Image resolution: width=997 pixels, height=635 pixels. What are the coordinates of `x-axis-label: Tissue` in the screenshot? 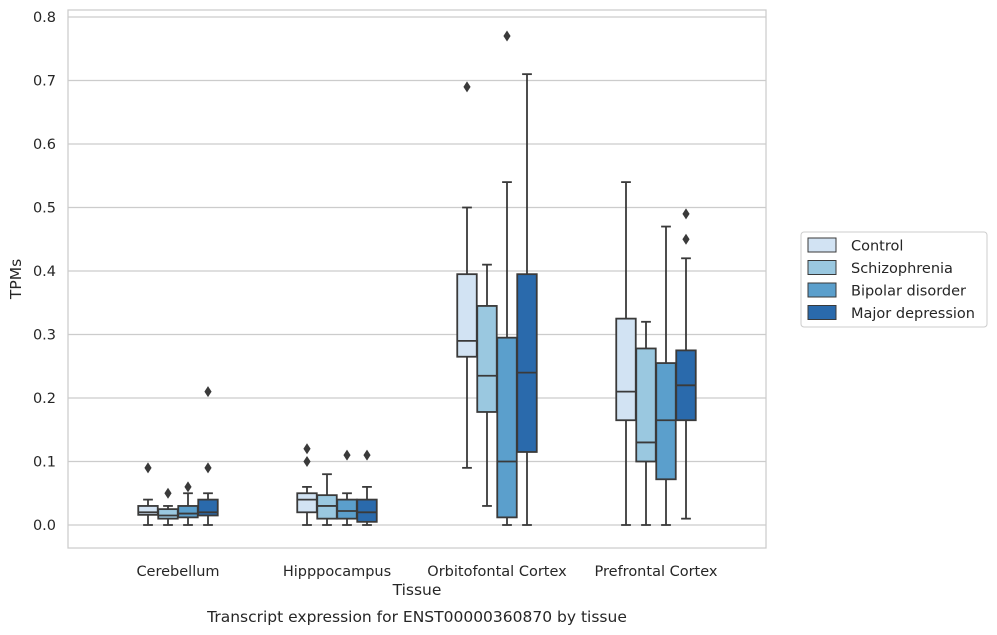 It's located at (417, 590).